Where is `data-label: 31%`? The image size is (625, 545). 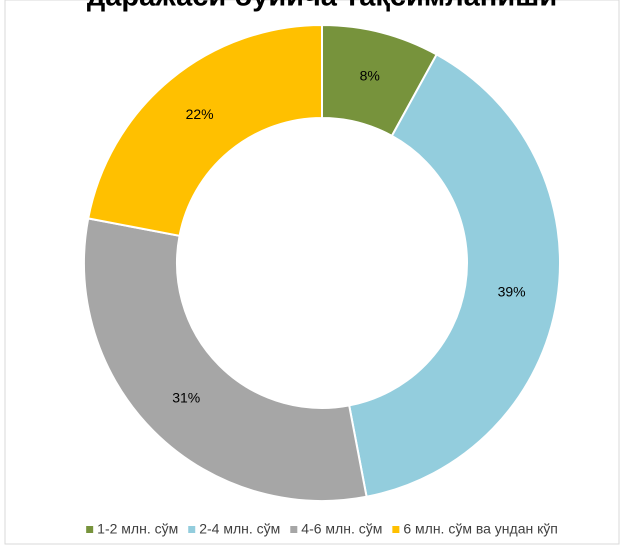 data-label: 31% is located at coordinates (186, 397).